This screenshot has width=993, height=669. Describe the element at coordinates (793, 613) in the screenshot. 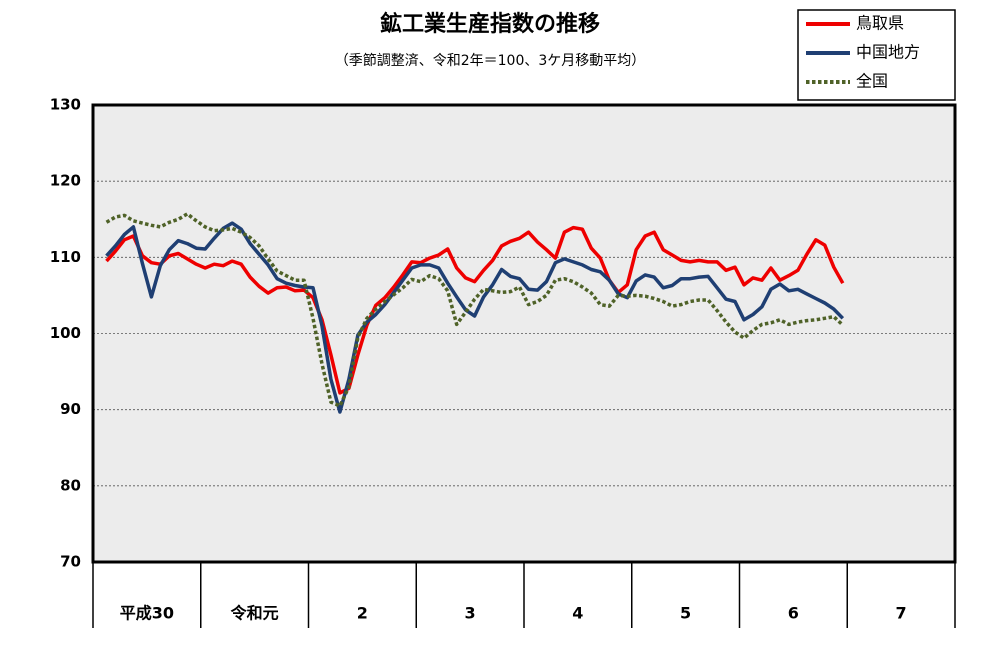

I see `x-tick-label: 6` at that location.